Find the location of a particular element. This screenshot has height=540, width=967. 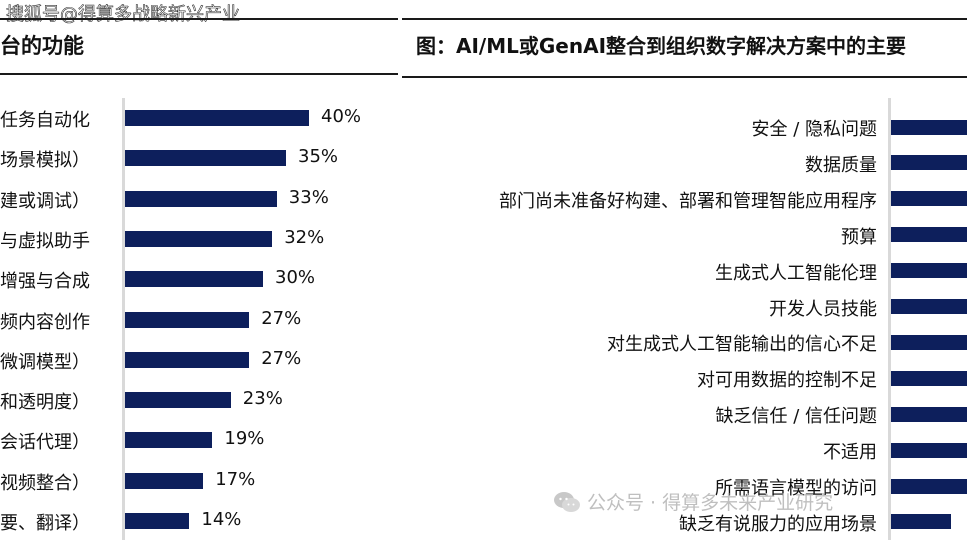

left-category-label: 频内容创作 is located at coordinates (45, 322).